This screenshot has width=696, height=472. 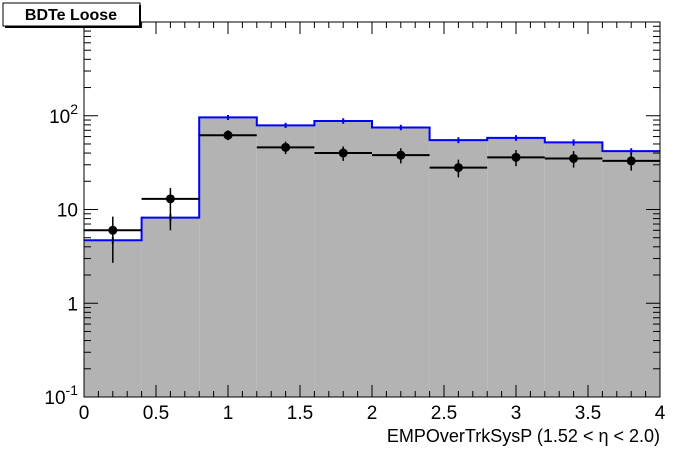 I want to click on x-tick-label: 0, so click(x=84, y=413).